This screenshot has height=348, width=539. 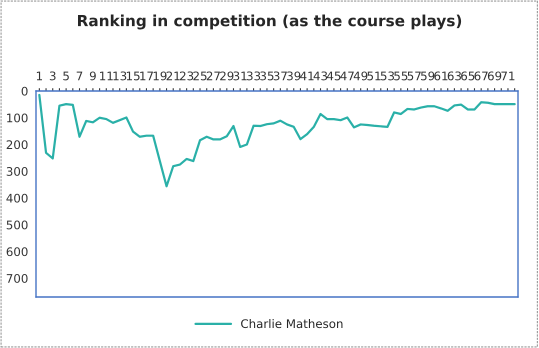 I want to click on y-tick-label: 500, so click(x=17, y=225).